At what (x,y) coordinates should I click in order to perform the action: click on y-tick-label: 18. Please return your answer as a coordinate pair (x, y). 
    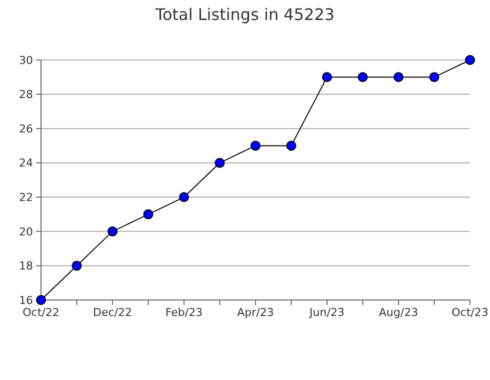
    Looking at the image, I should click on (26, 266).